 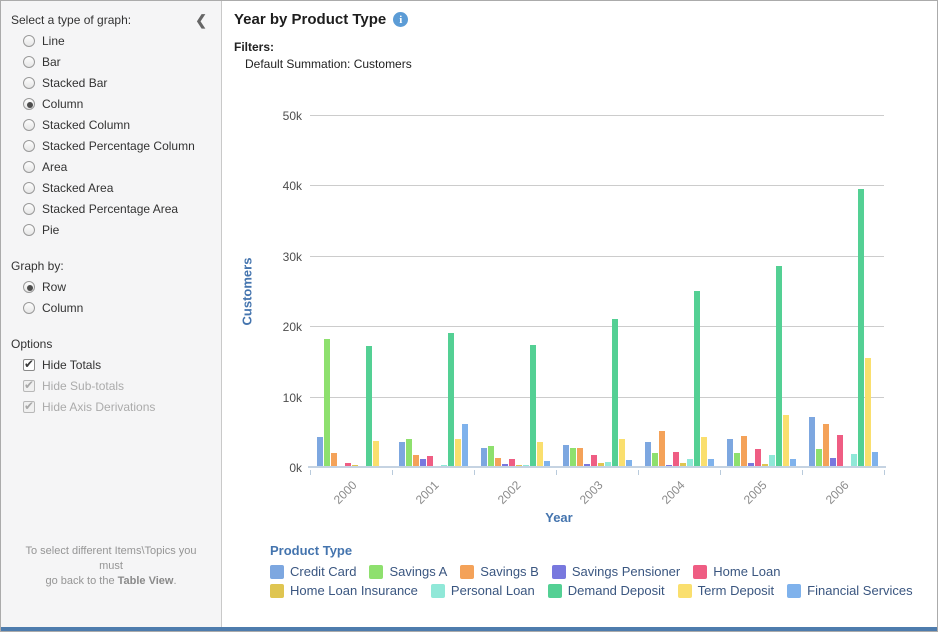 What do you see at coordinates (750, 464) in the screenshot?
I see `bar-savings-pensioner-2005` at bounding box center [750, 464].